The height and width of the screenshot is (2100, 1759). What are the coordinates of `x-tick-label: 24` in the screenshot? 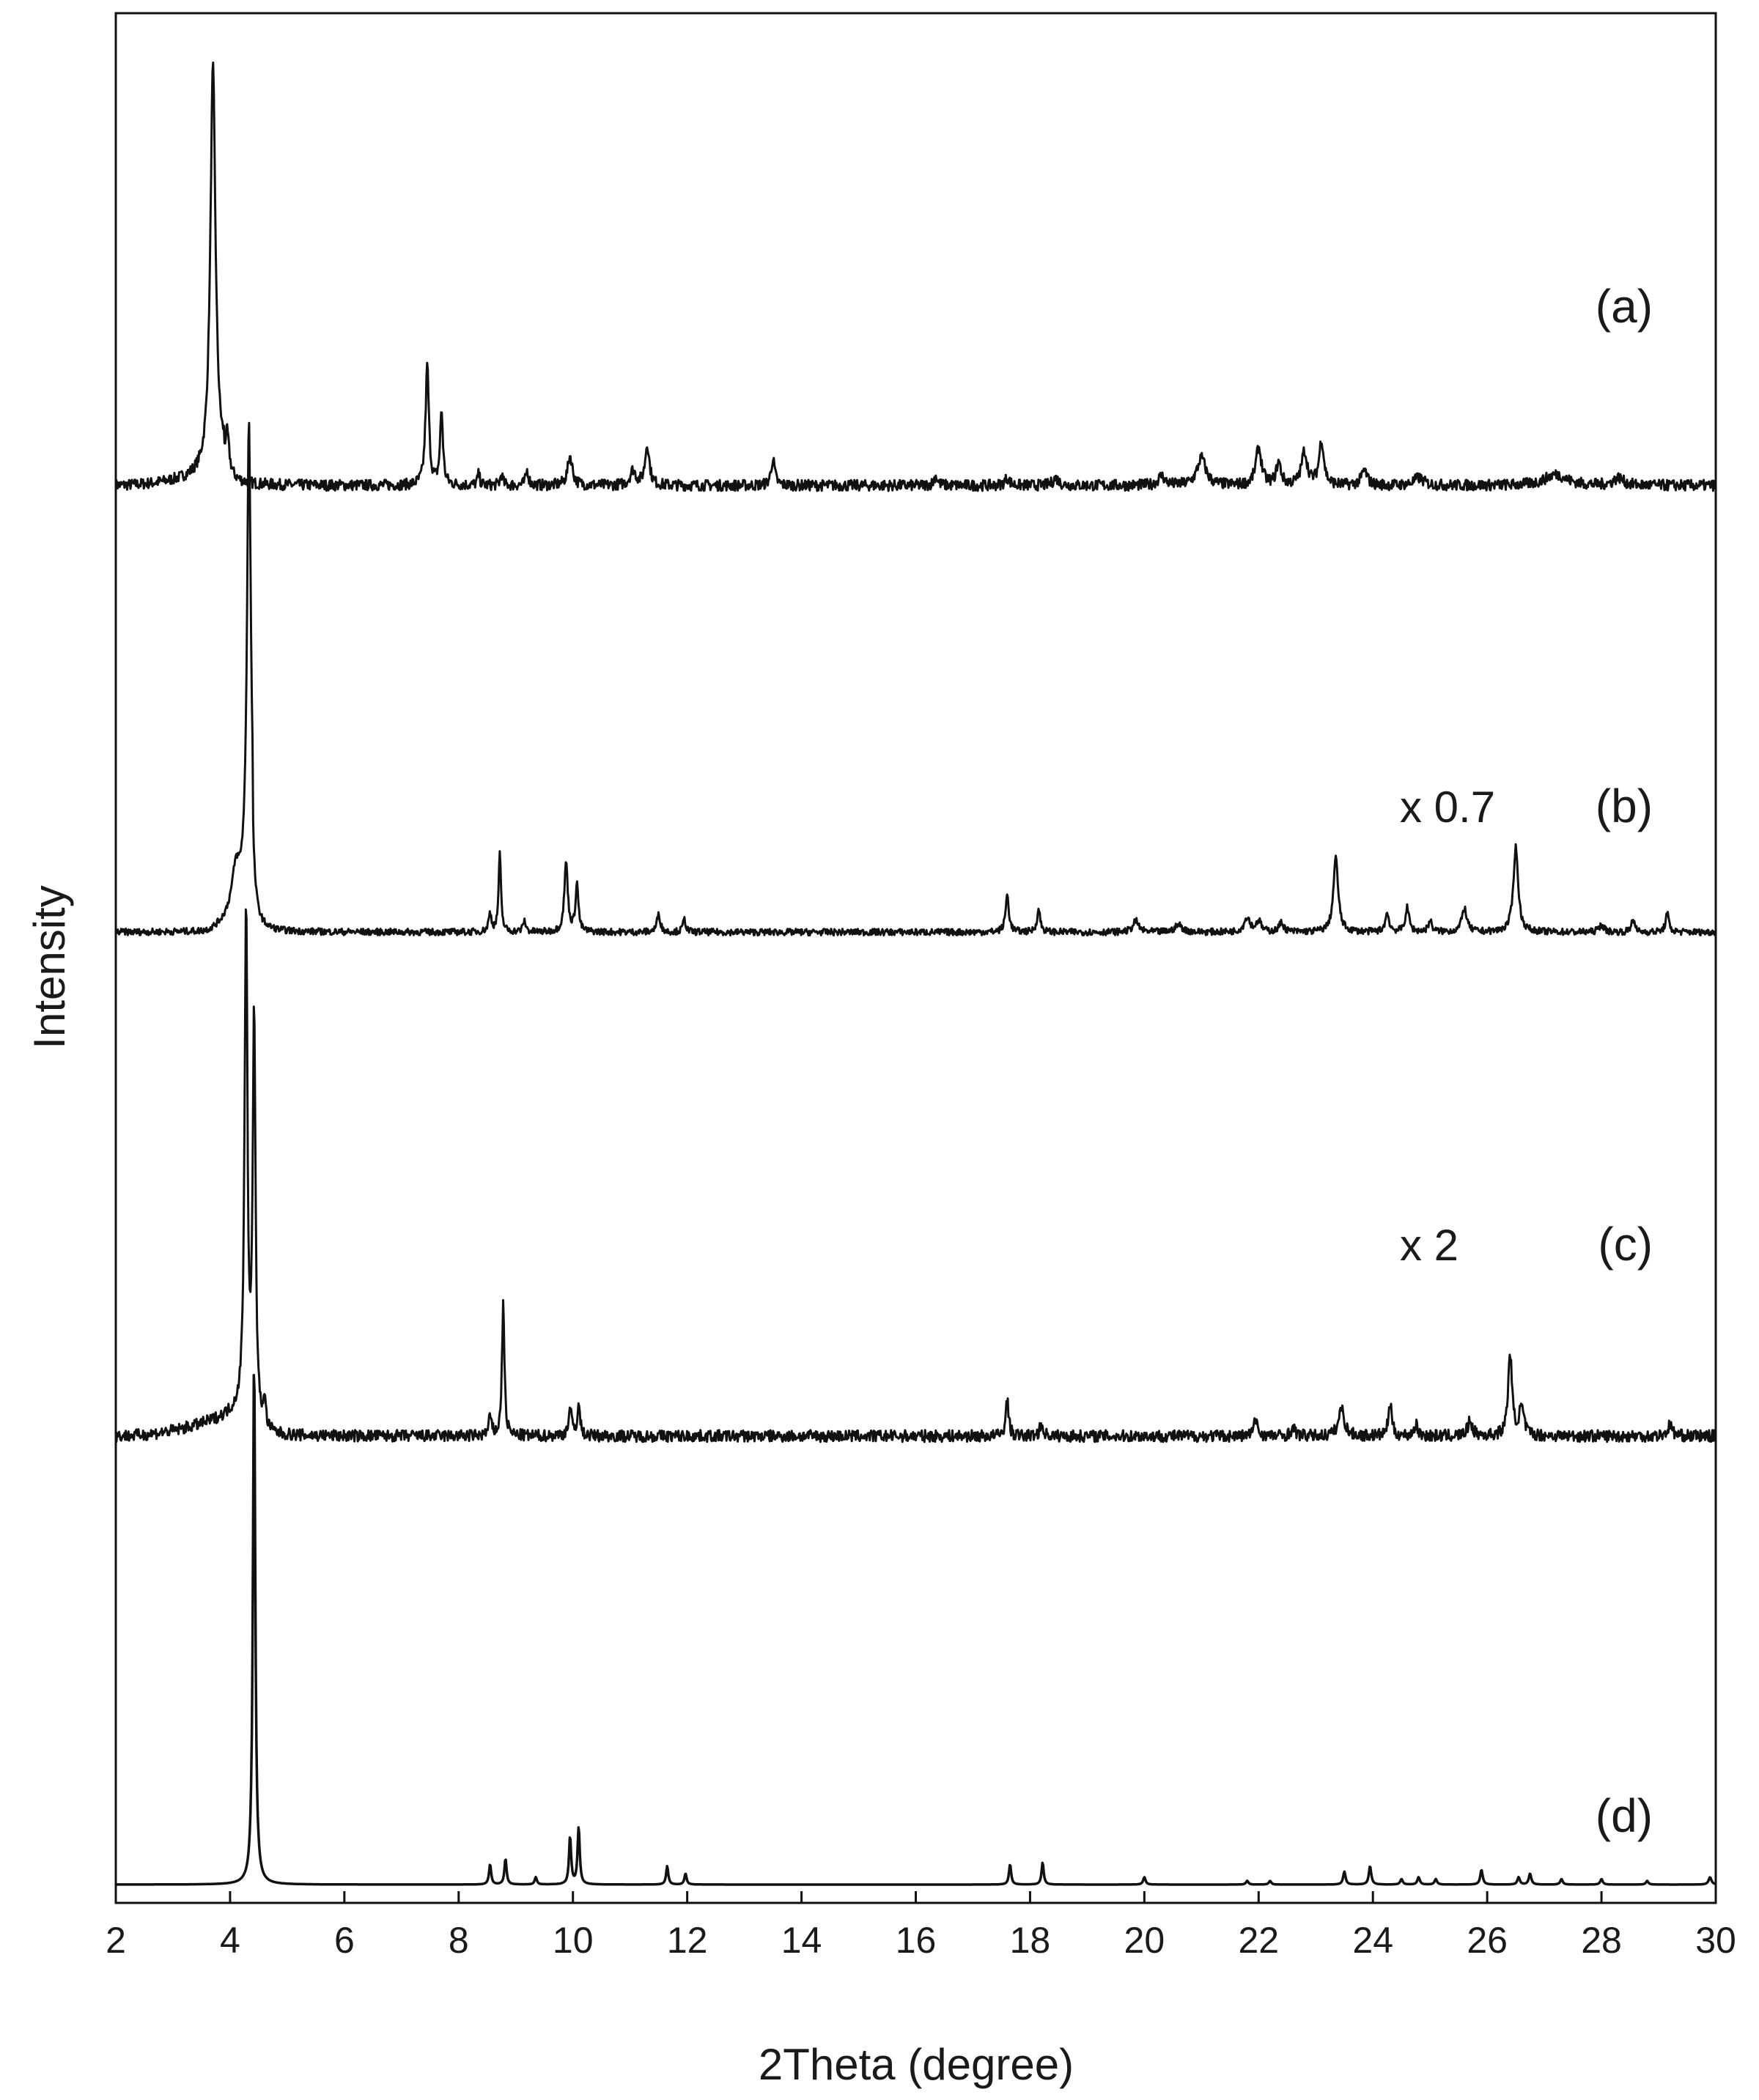 It's located at (1372, 1940).